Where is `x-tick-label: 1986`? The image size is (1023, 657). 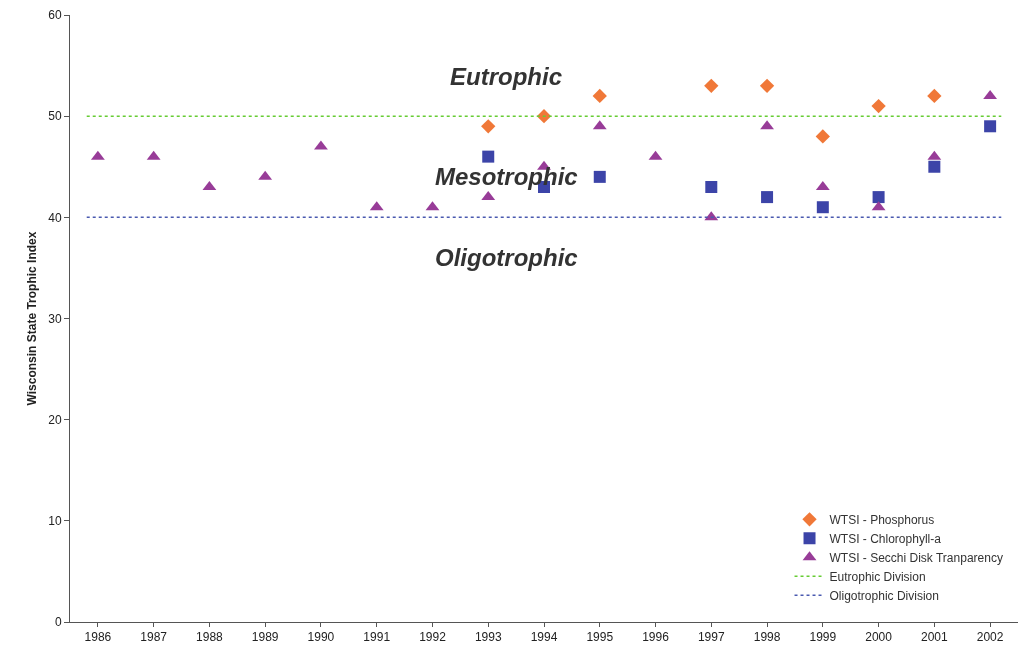 x-tick-label: 1986 is located at coordinates (98, 637).